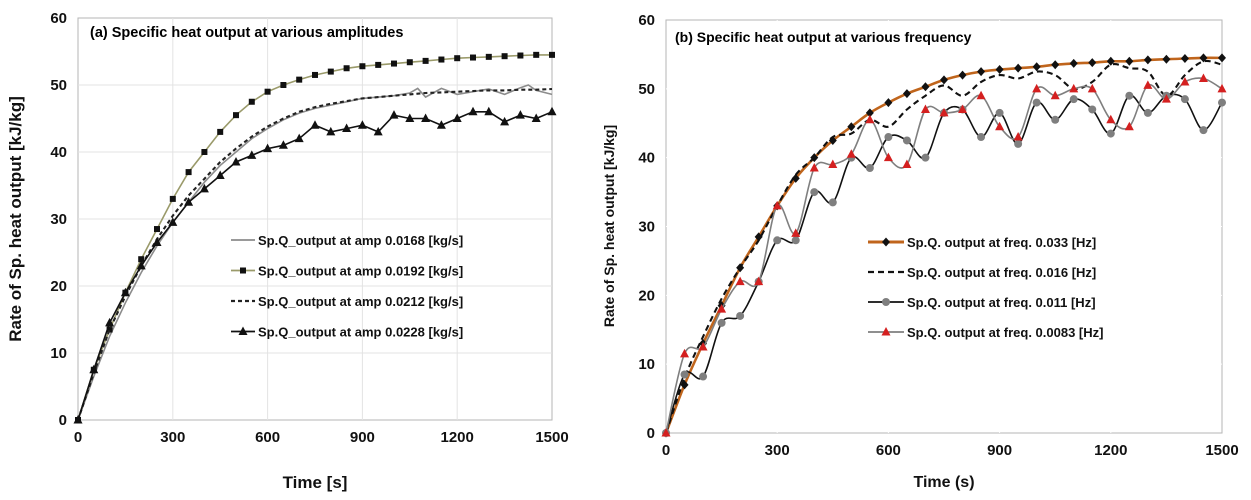 The width and height of the screenshot is (1251, 500). What do you see at coordinates (58, 219) in the screenshot?
I see `y-tick-label: 30` at bounding box center [58, 219].